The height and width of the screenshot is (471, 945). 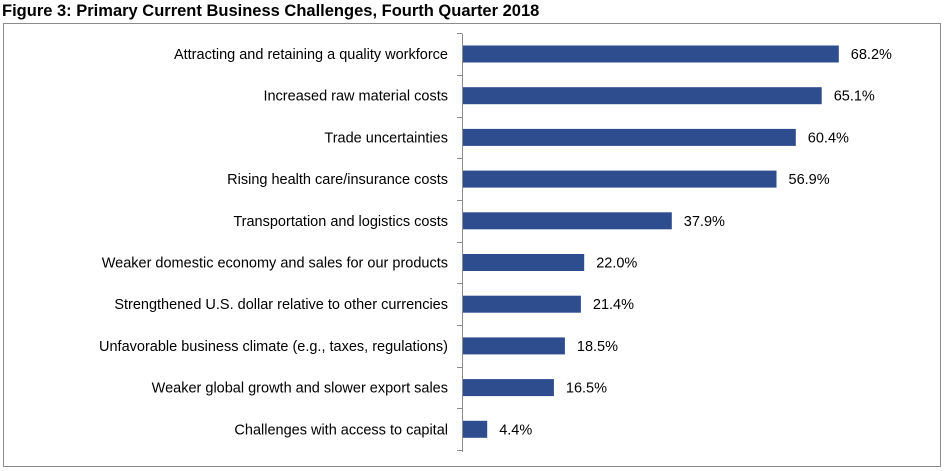 I want to click on category-label: Rising health care/insurance costs, so click(x=337, y=180).